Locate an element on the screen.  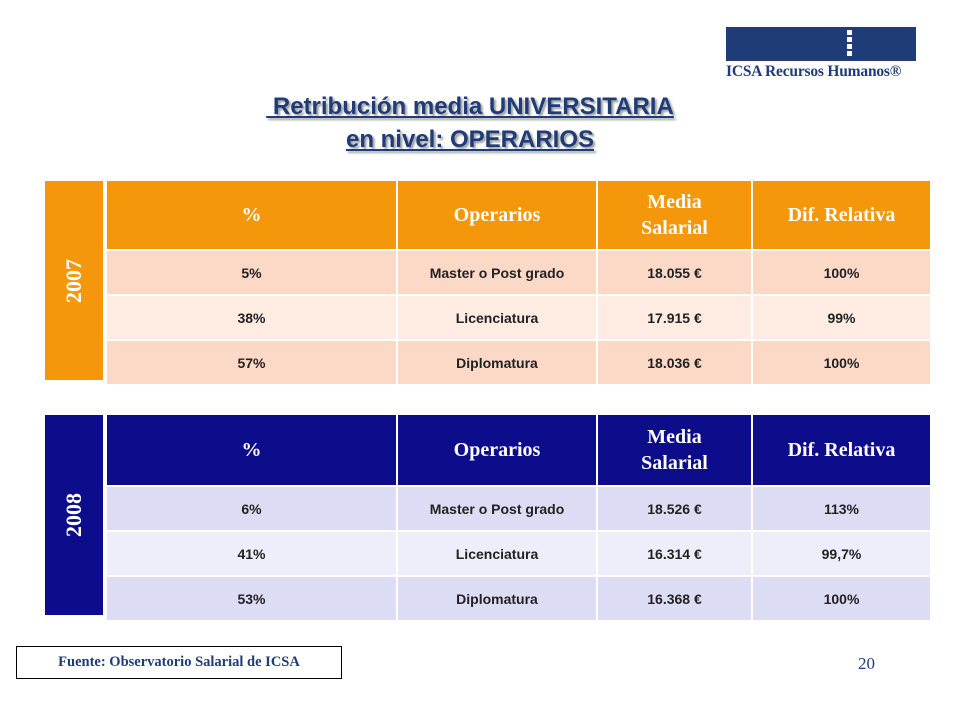
cell-salary: 16.314 € is located at coordinates (675, 553).